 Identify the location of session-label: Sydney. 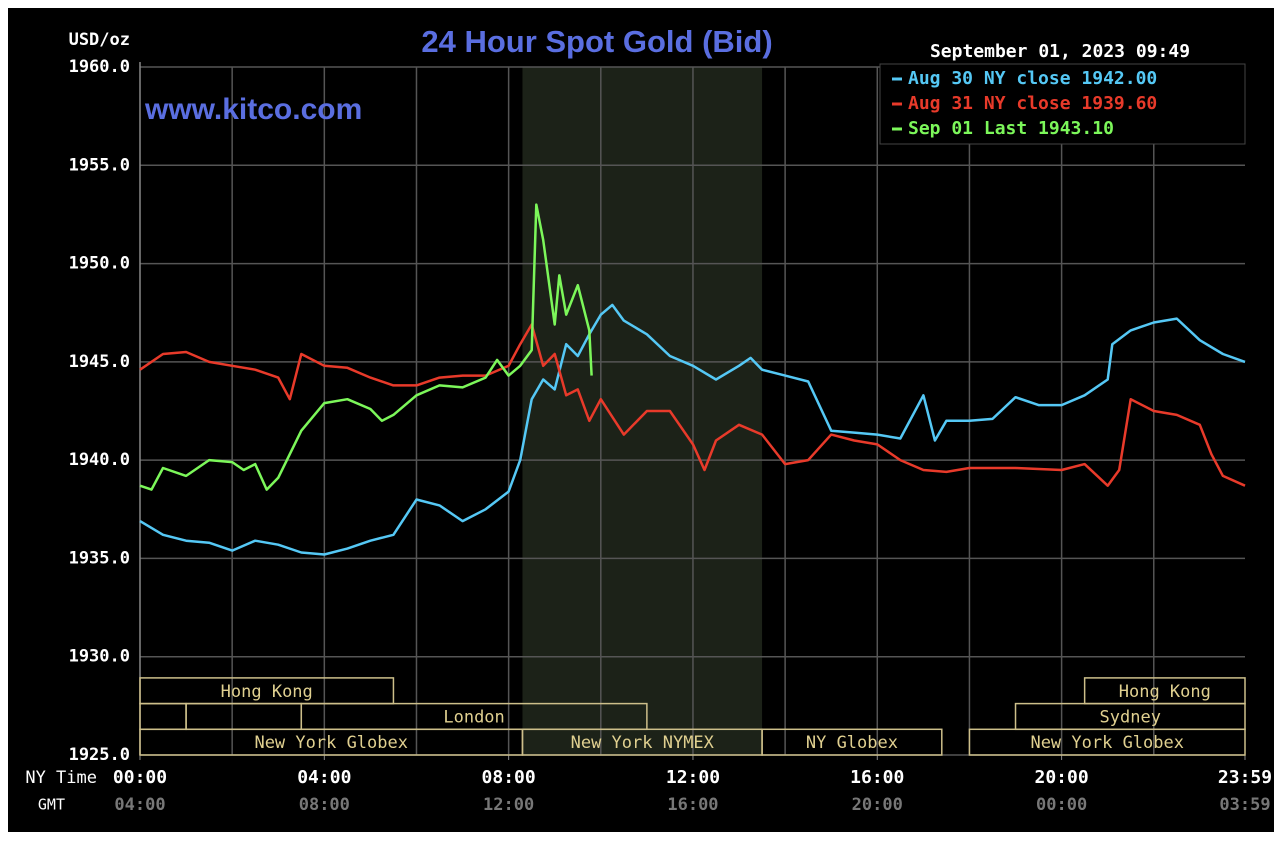
(1130, 717).